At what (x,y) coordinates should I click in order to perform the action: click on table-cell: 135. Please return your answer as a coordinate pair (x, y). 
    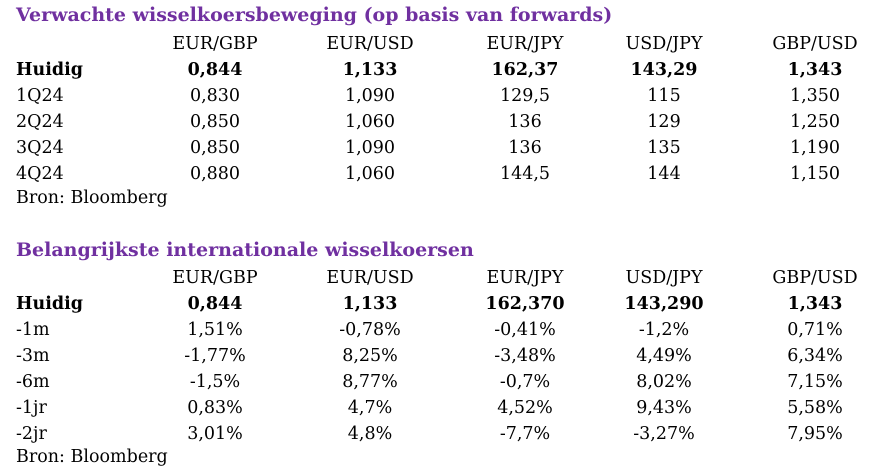
    Looking at the image, I should click on (664, 148).